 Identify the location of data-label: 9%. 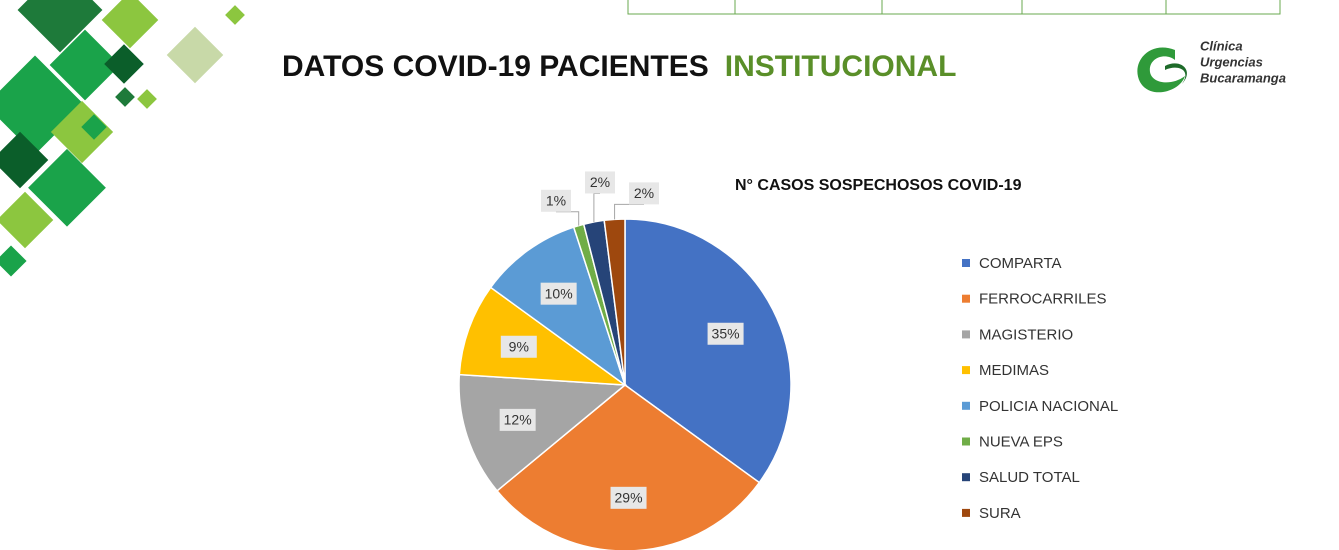
(519, 346).